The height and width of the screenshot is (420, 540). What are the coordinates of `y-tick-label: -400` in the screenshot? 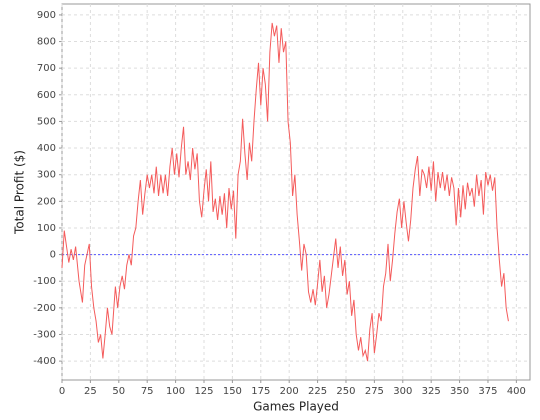 It's located at (44, 361).